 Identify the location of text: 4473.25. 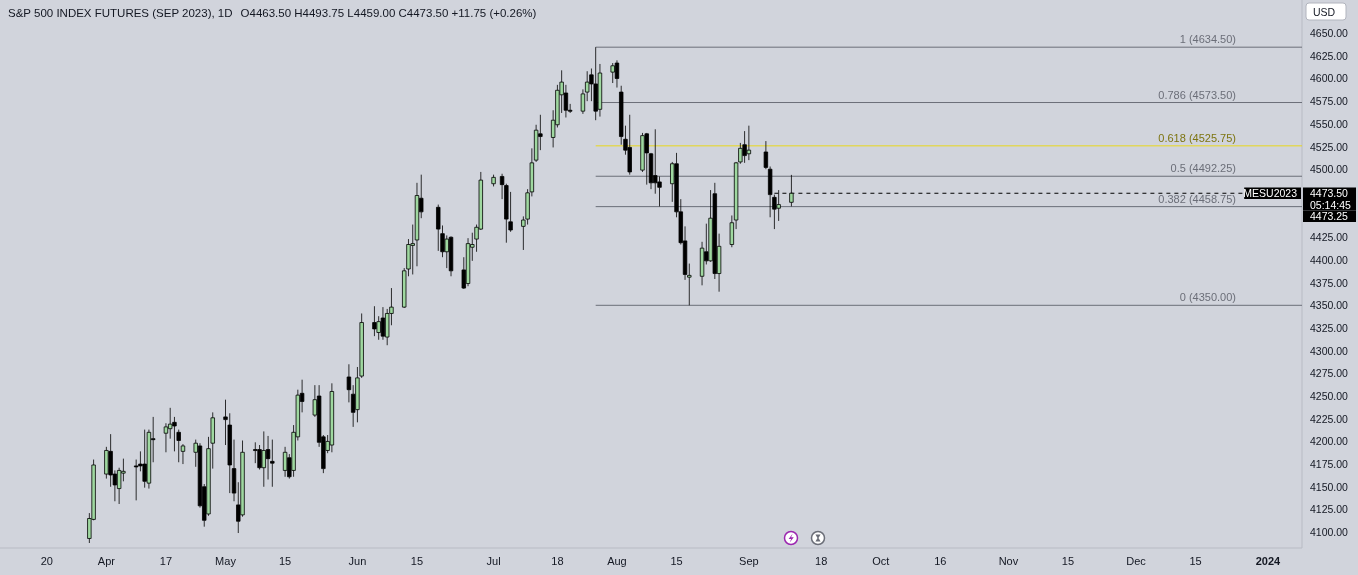
(1329, 216).